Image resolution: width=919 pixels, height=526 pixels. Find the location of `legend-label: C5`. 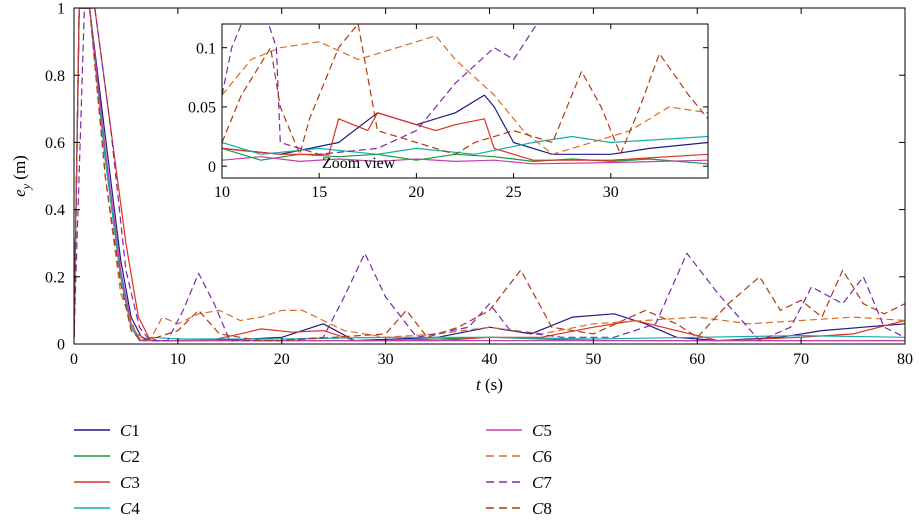

legend-label: C5 is located at coordinates (542, 430).